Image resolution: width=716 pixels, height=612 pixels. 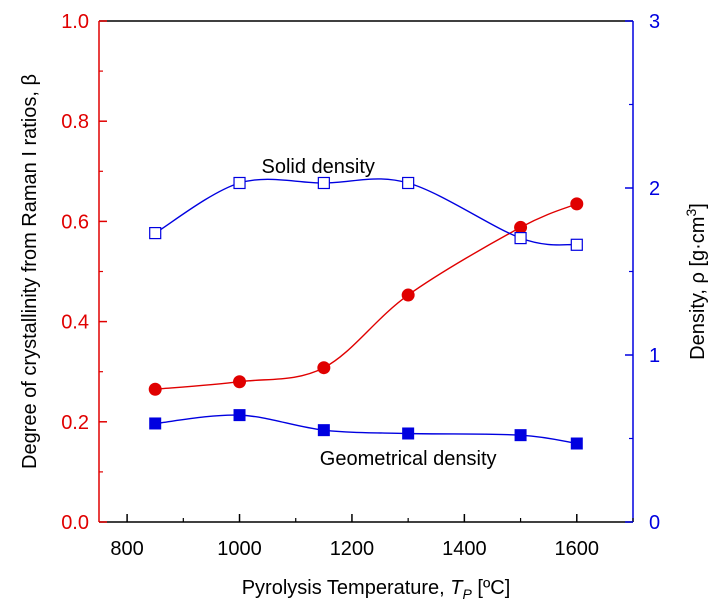 I want to click on geometrical-line, so click(x=366, y=429).